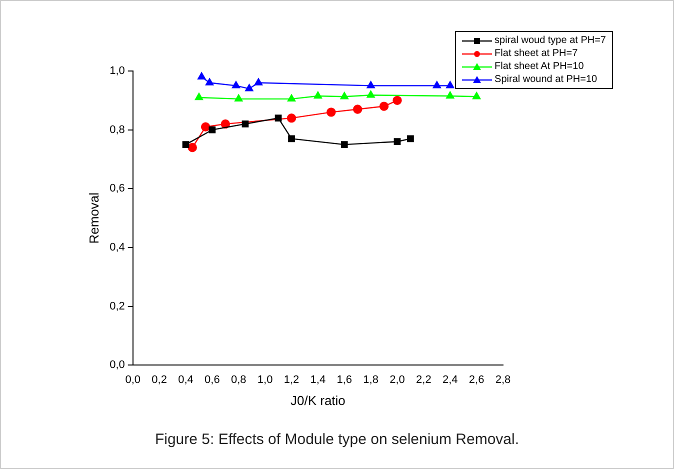 Image resolution: width=674 pixels, height=469 pixels. I want to click on x-tick-label: 2,8, so click(503, 380).